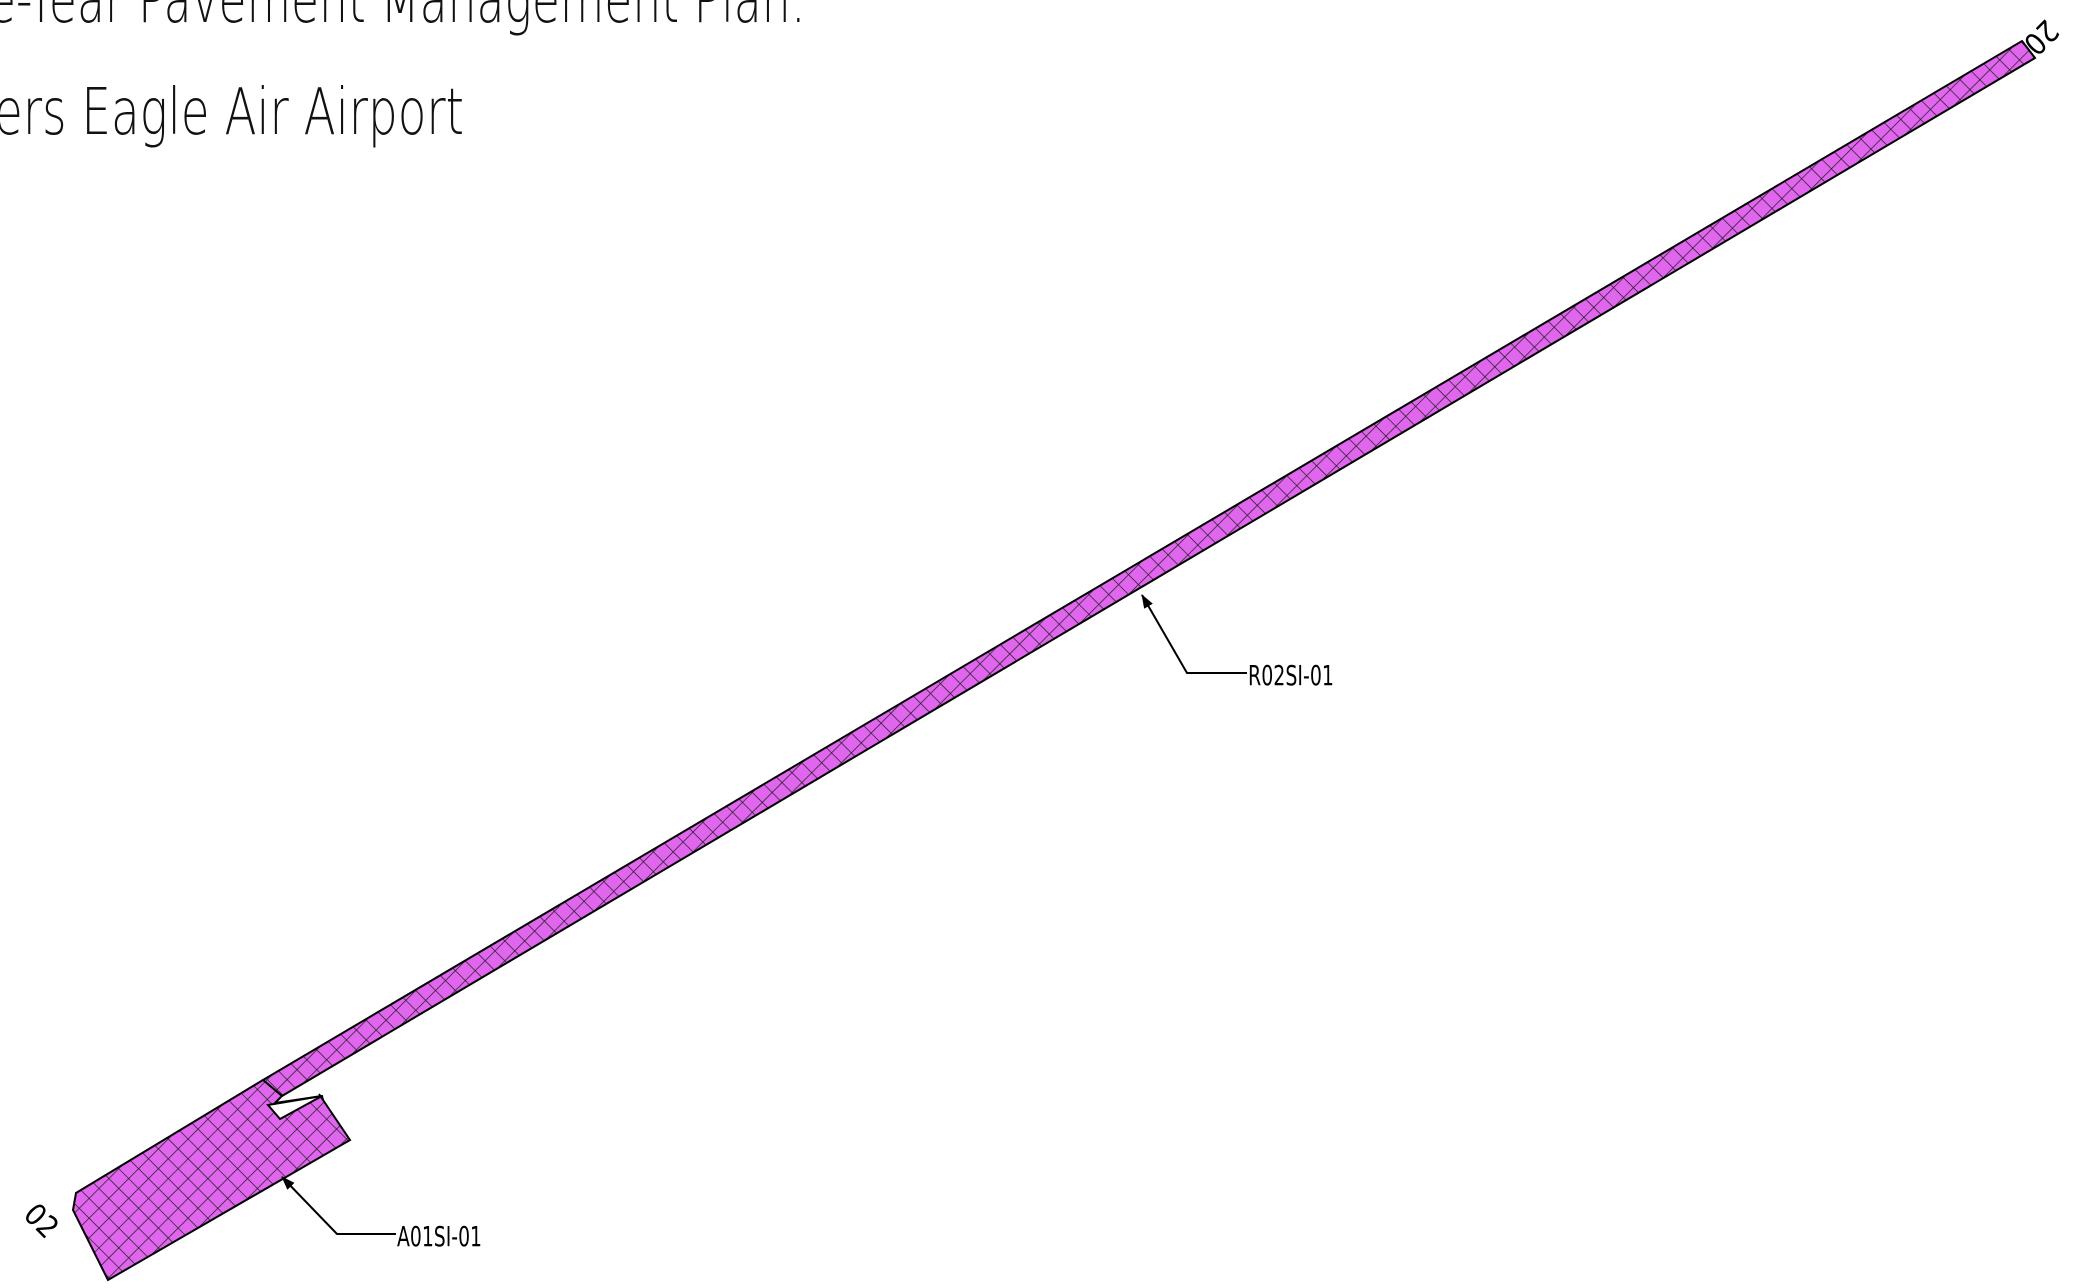  What do you see at coordinates (439, 1236) in the screenshot?
I see `apron-section-label: A01SI-01` at bounding box center [439, 1236].